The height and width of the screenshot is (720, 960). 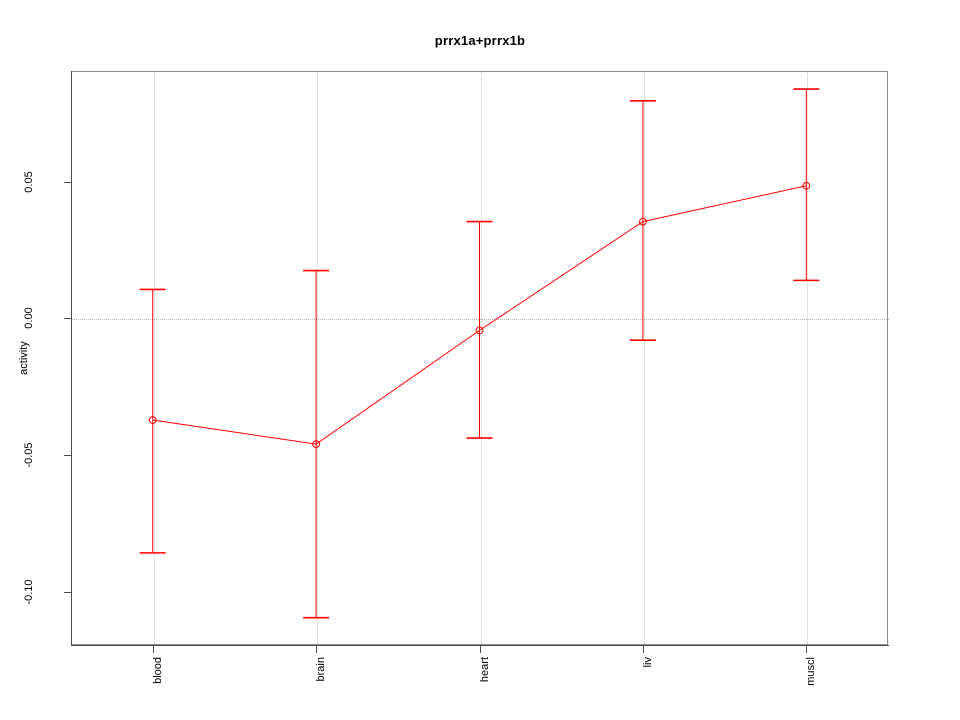 I want to click on y-axis-line, so click(x=71, y=358).